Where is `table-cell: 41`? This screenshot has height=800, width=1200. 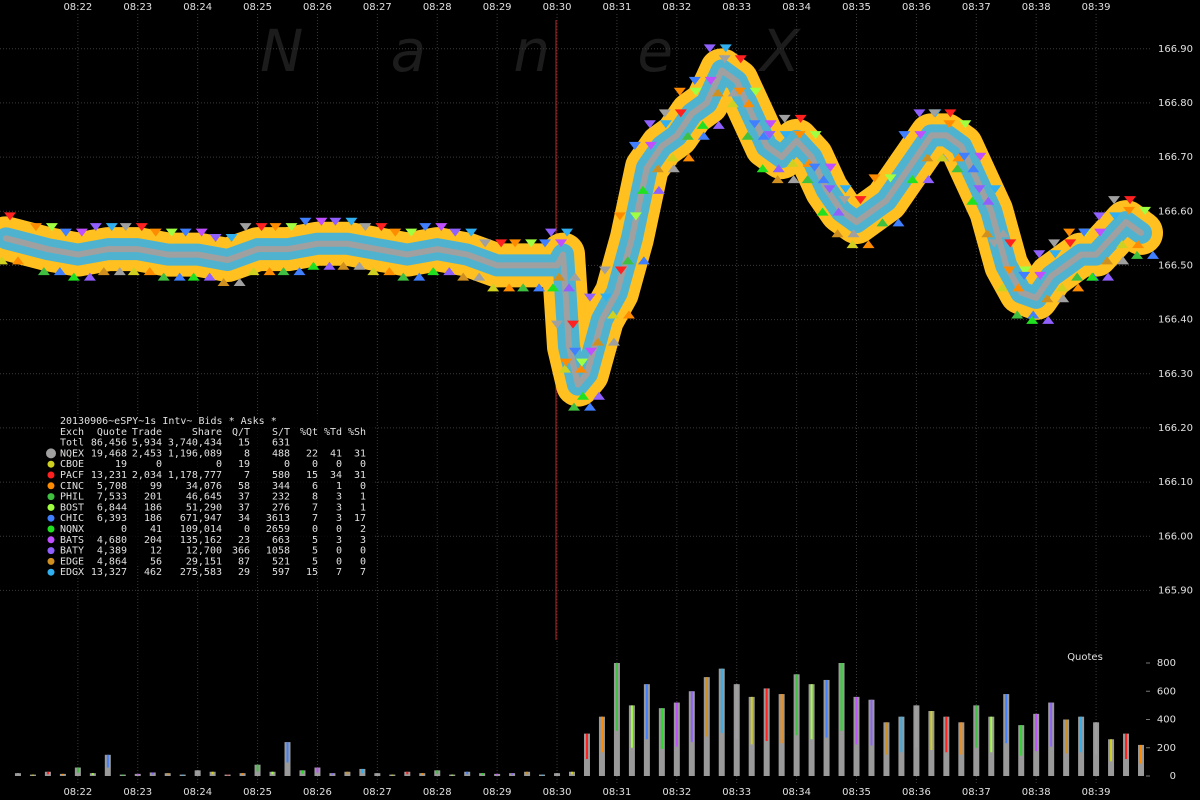
table-cell: 41 is located at coordinates (336, 453).